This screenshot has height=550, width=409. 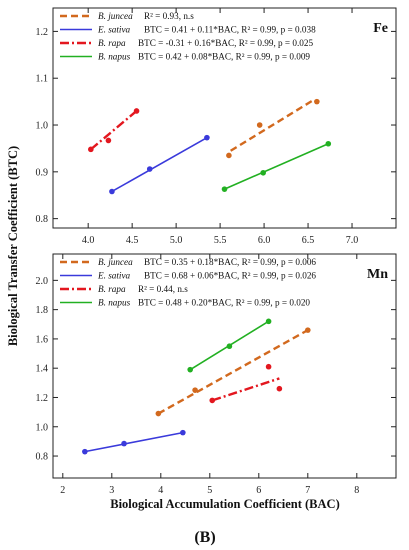 What do you see at coordinates (42, 281) in the screenshot?
I see `y-tick-label: 2.0` at bounding box center [42, 281].